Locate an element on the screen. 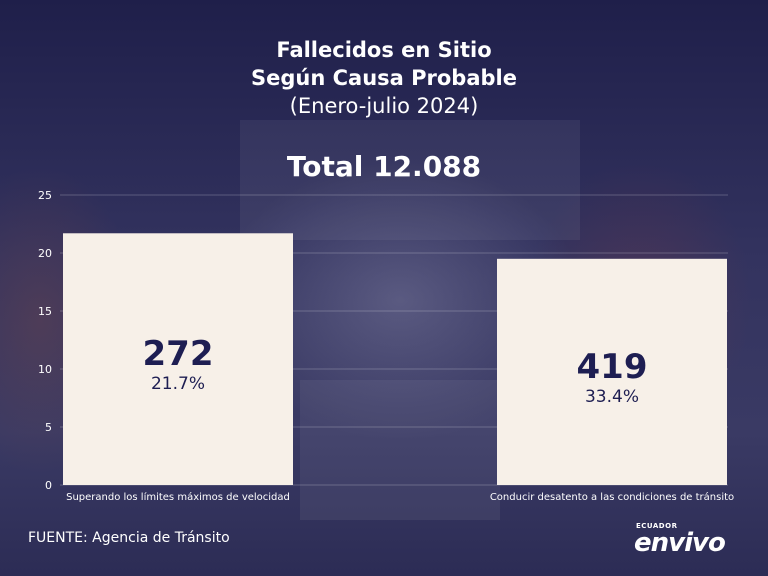 The width and height of the screenshot is (768, 576). bar-value-label: 419 is located at coordinates (612, 367).